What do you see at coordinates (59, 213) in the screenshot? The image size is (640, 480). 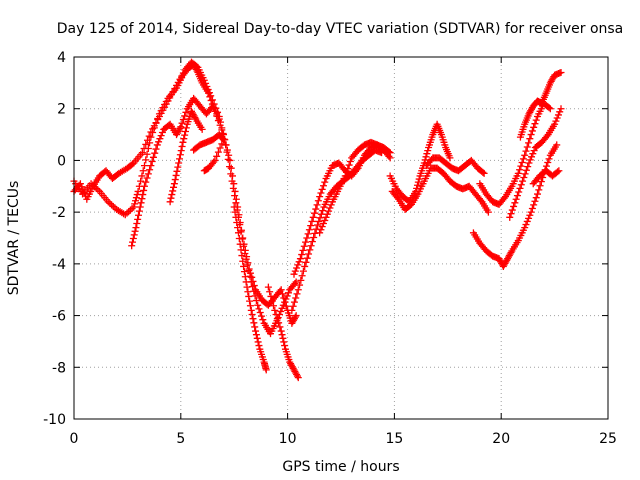 I see `y-tick-label: -2` at bounding box center [59, 213].